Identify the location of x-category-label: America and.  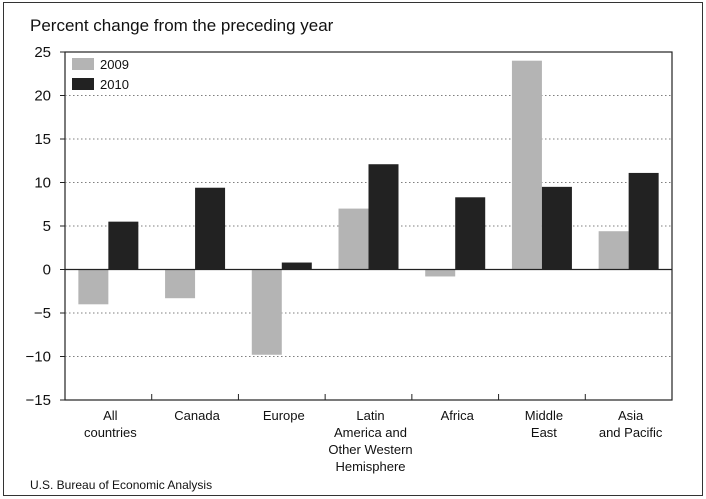
(370, 432).